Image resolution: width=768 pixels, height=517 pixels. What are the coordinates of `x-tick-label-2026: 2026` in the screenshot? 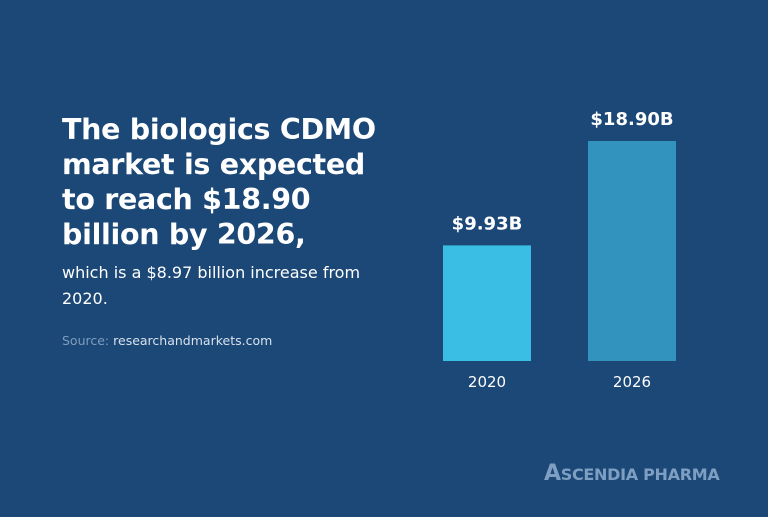 It's located at (632, 382).